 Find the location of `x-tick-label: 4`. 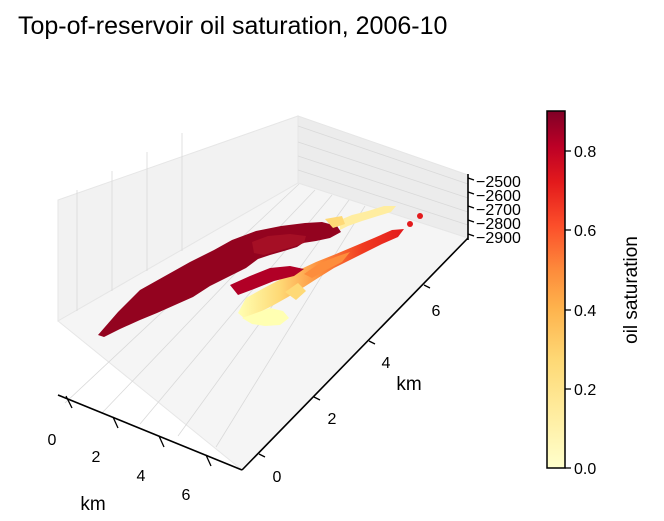

x-tick-label: 4 is located at coordinates (141, 476).